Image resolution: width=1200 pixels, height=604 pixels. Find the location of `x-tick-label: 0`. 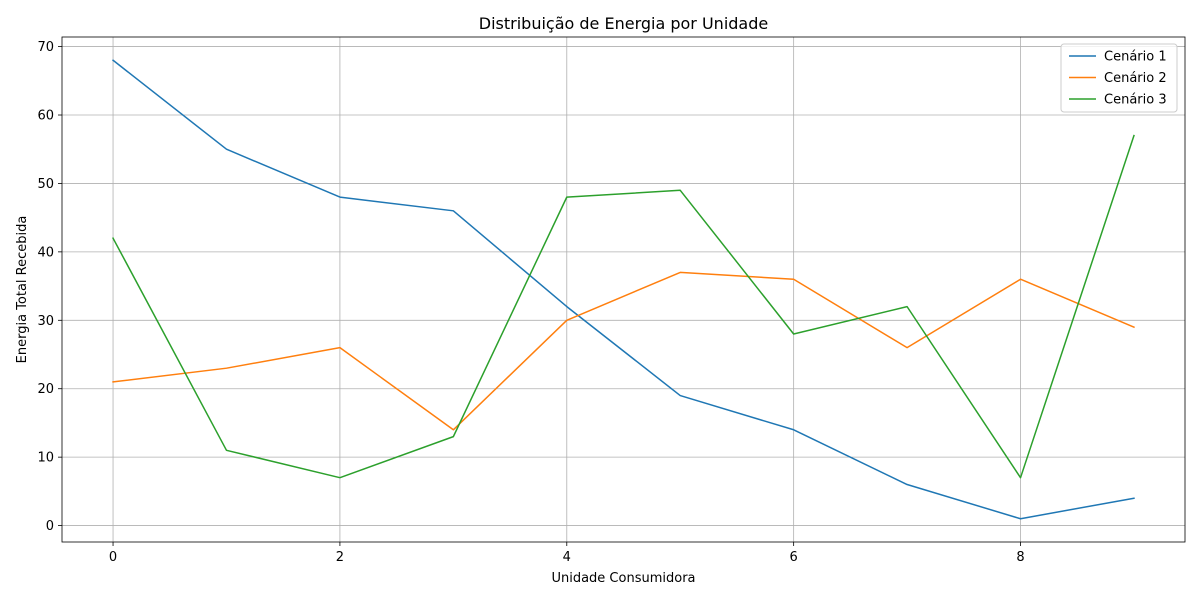

x-tick-label: 0 is located at coordinates (113, 557).